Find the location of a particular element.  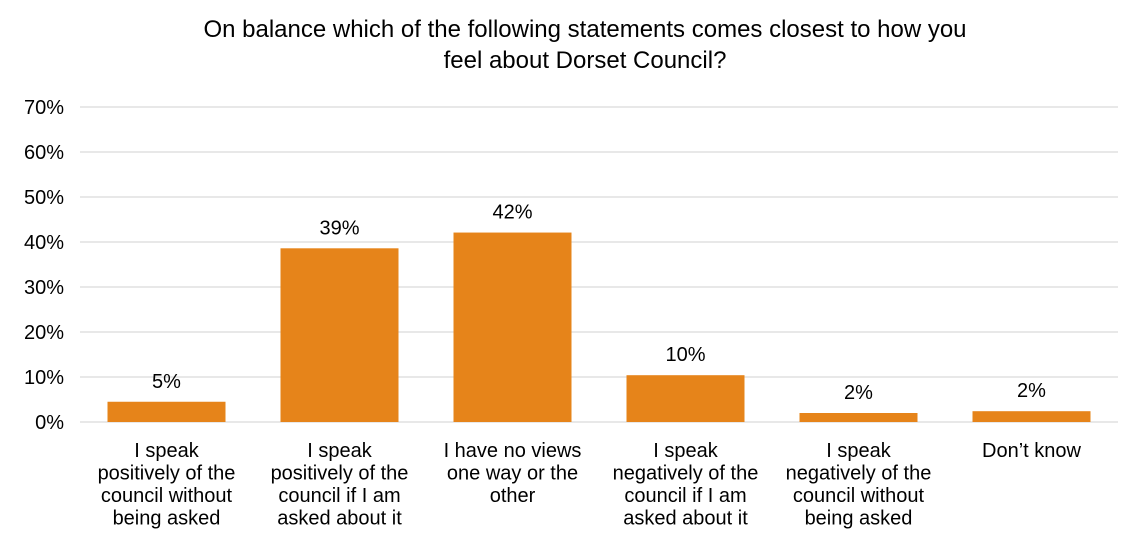

category-label: Don’t know is located at coordinates (1031, 451).